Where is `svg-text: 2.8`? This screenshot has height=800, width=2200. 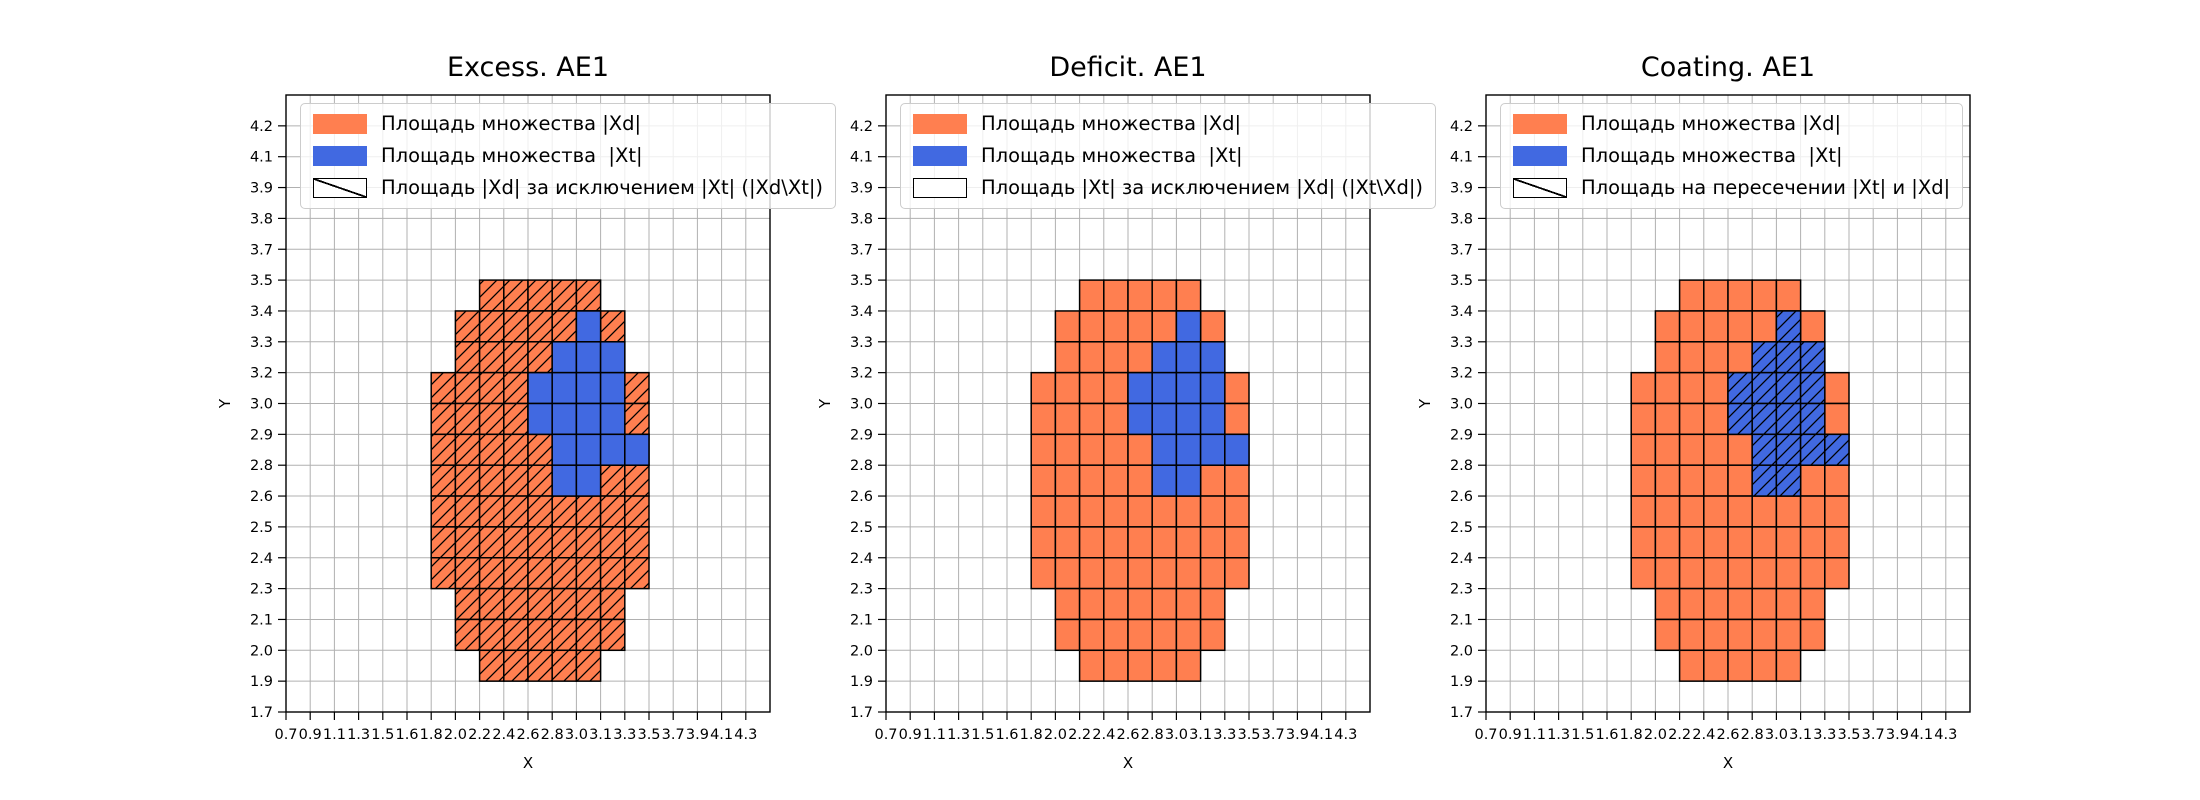
svg-text: 2.8 is located at coordinates (1152, 735).